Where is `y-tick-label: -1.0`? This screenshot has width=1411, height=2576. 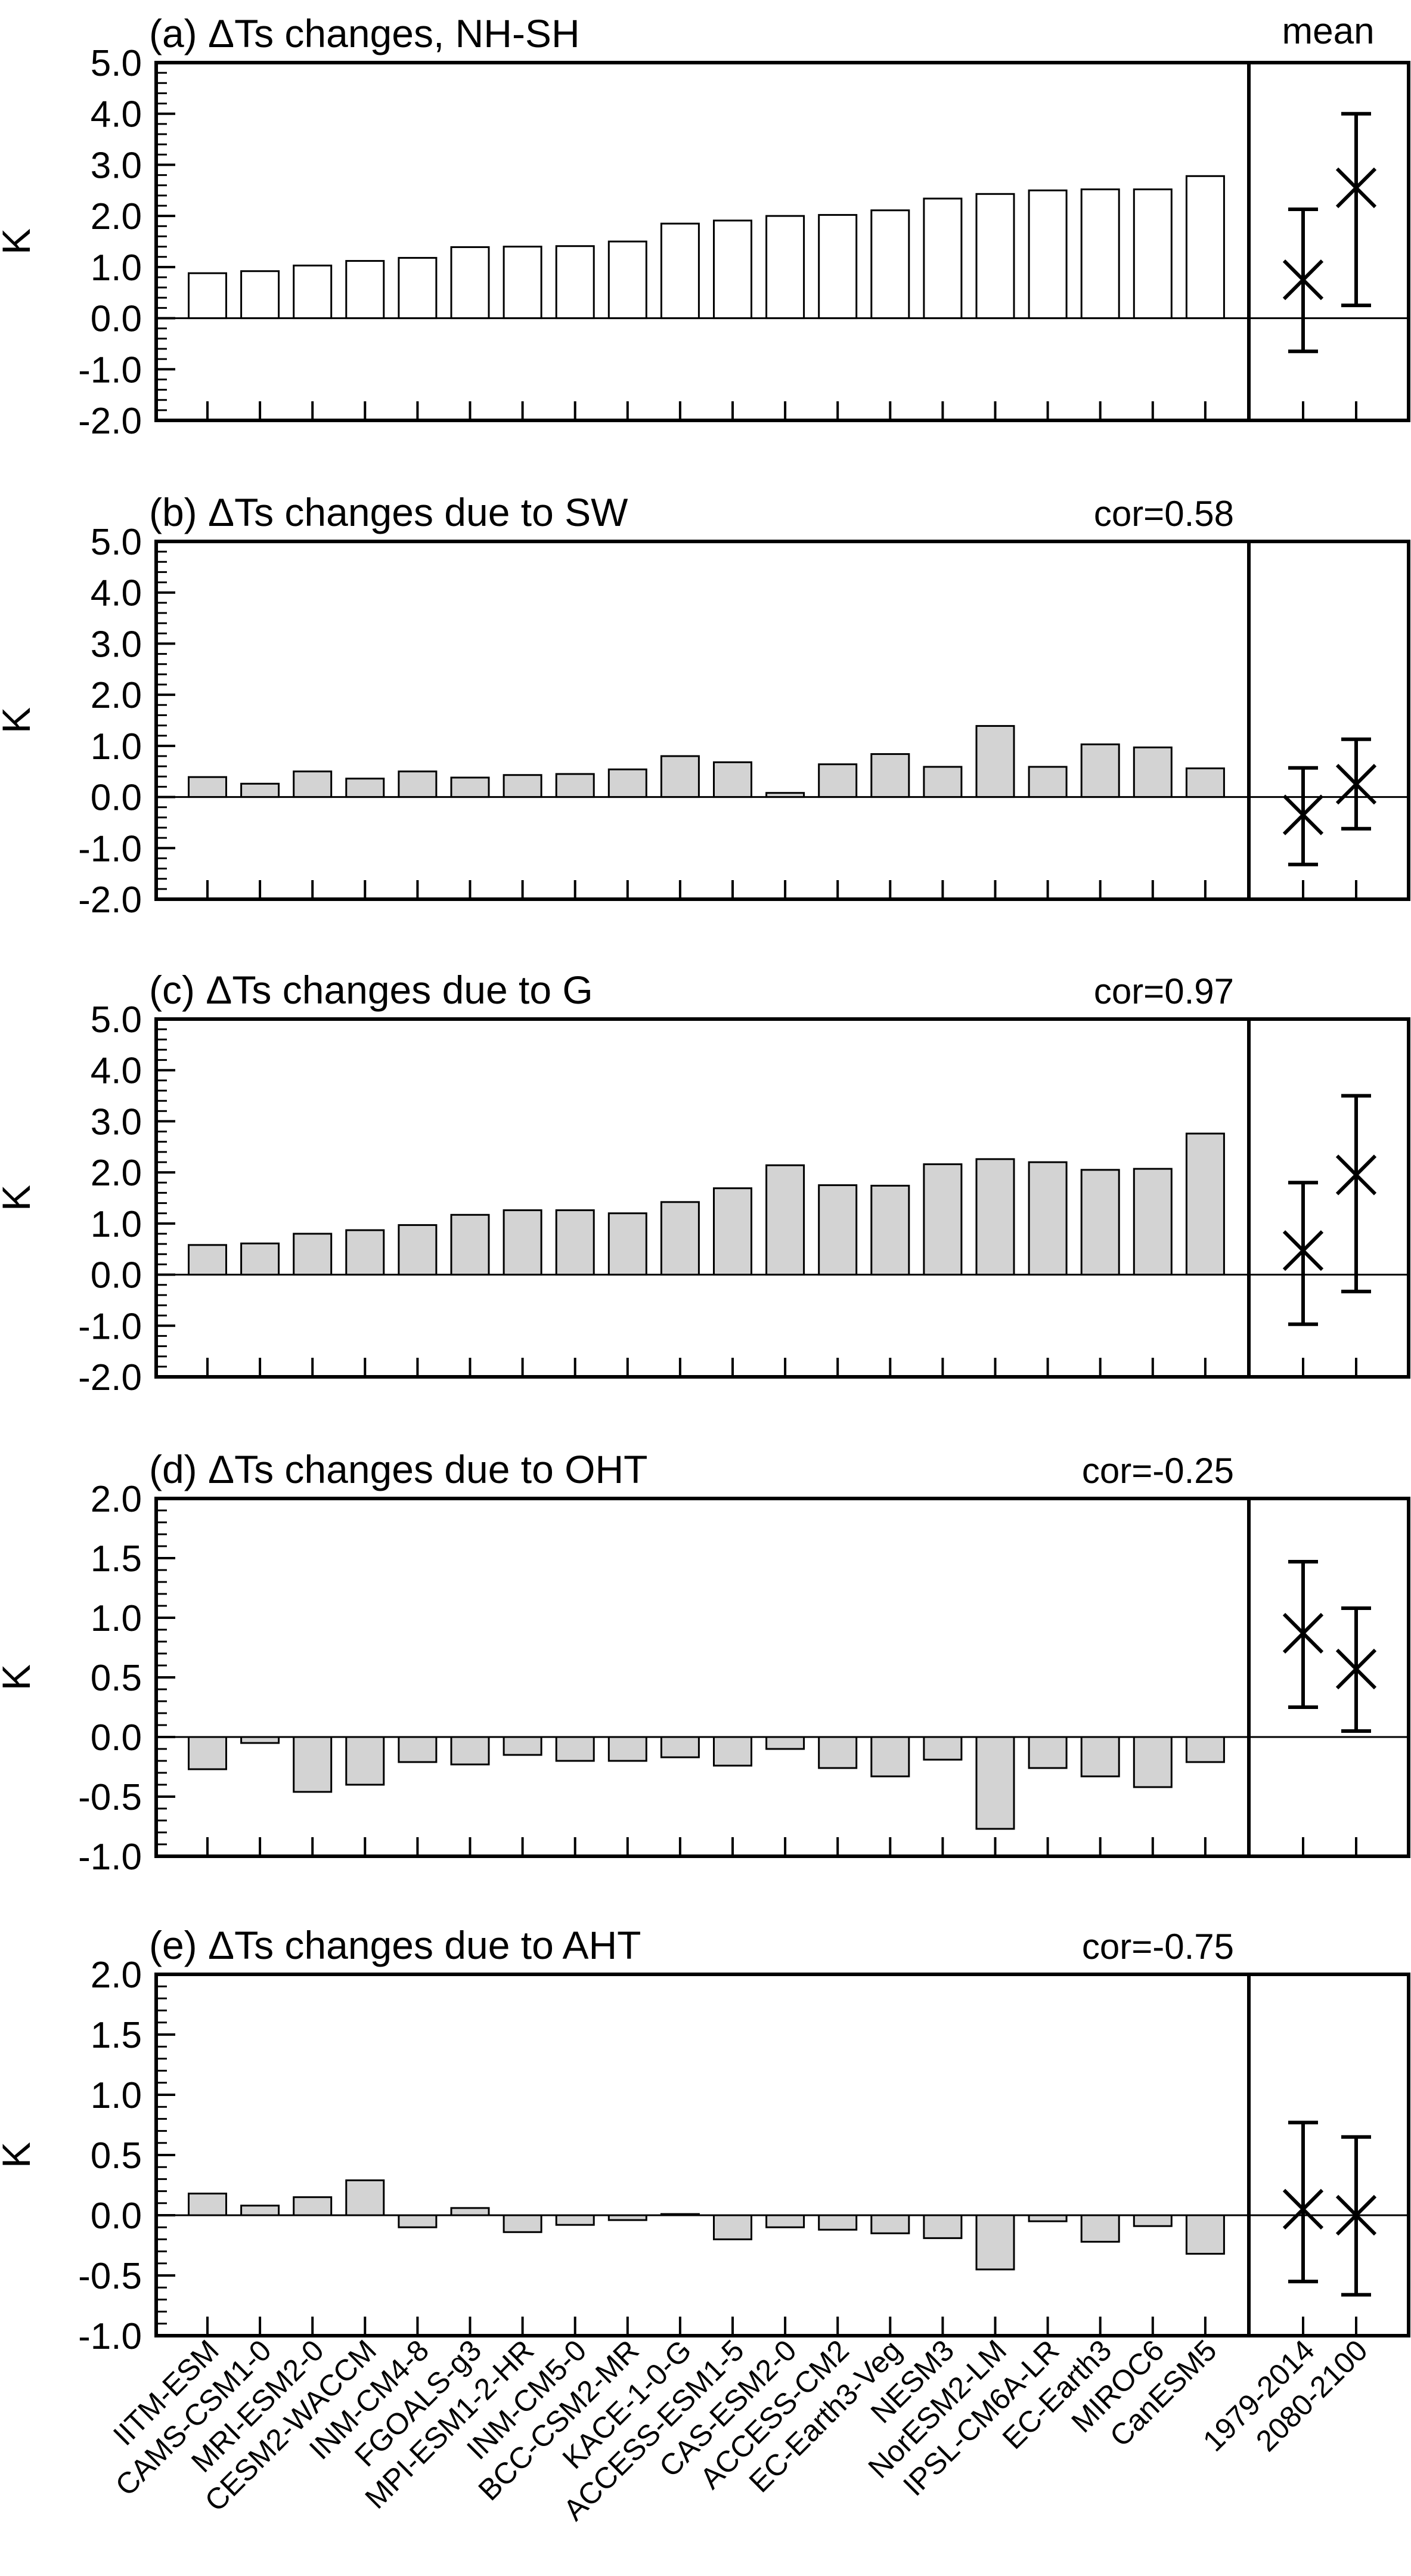 y-tick-label: -1.0 is located at coordinates (110, 370).